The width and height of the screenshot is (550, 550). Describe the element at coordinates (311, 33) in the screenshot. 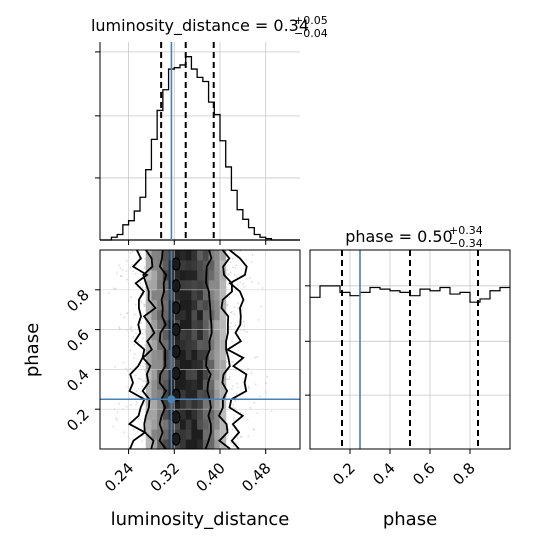

I see `title-minus: −0.04` at that location.